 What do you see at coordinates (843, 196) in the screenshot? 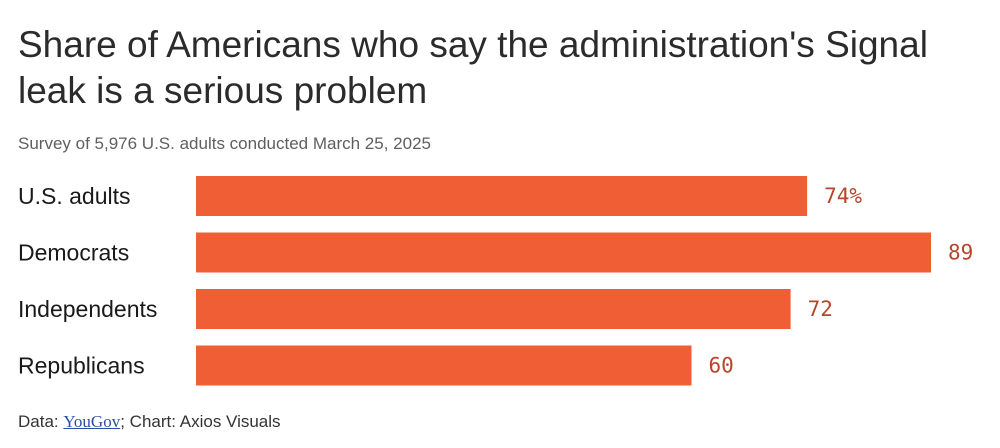
I see `value-label: 74%` at bounding box center [843, 196].